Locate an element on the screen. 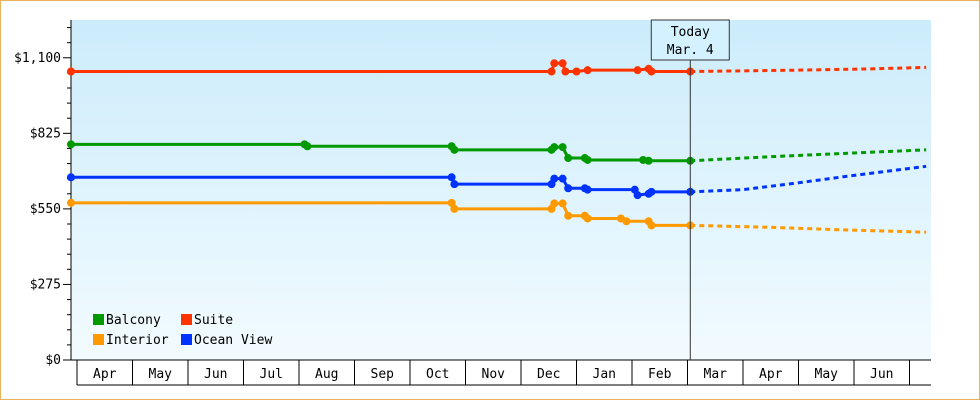 The image size is (980, 400). legend-label: Ocean View is located at coordinates (233, 340).